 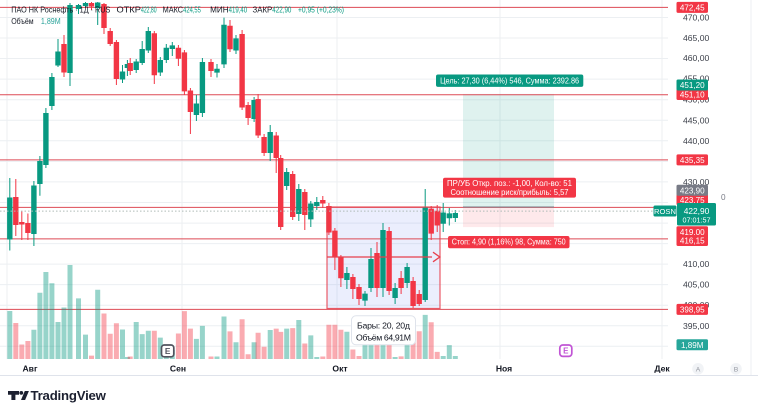 What do you see at coordinates (383, 338) in the screenshot?
I see `svg-text: Объём 64,91М` at bounding box center [383, 338].